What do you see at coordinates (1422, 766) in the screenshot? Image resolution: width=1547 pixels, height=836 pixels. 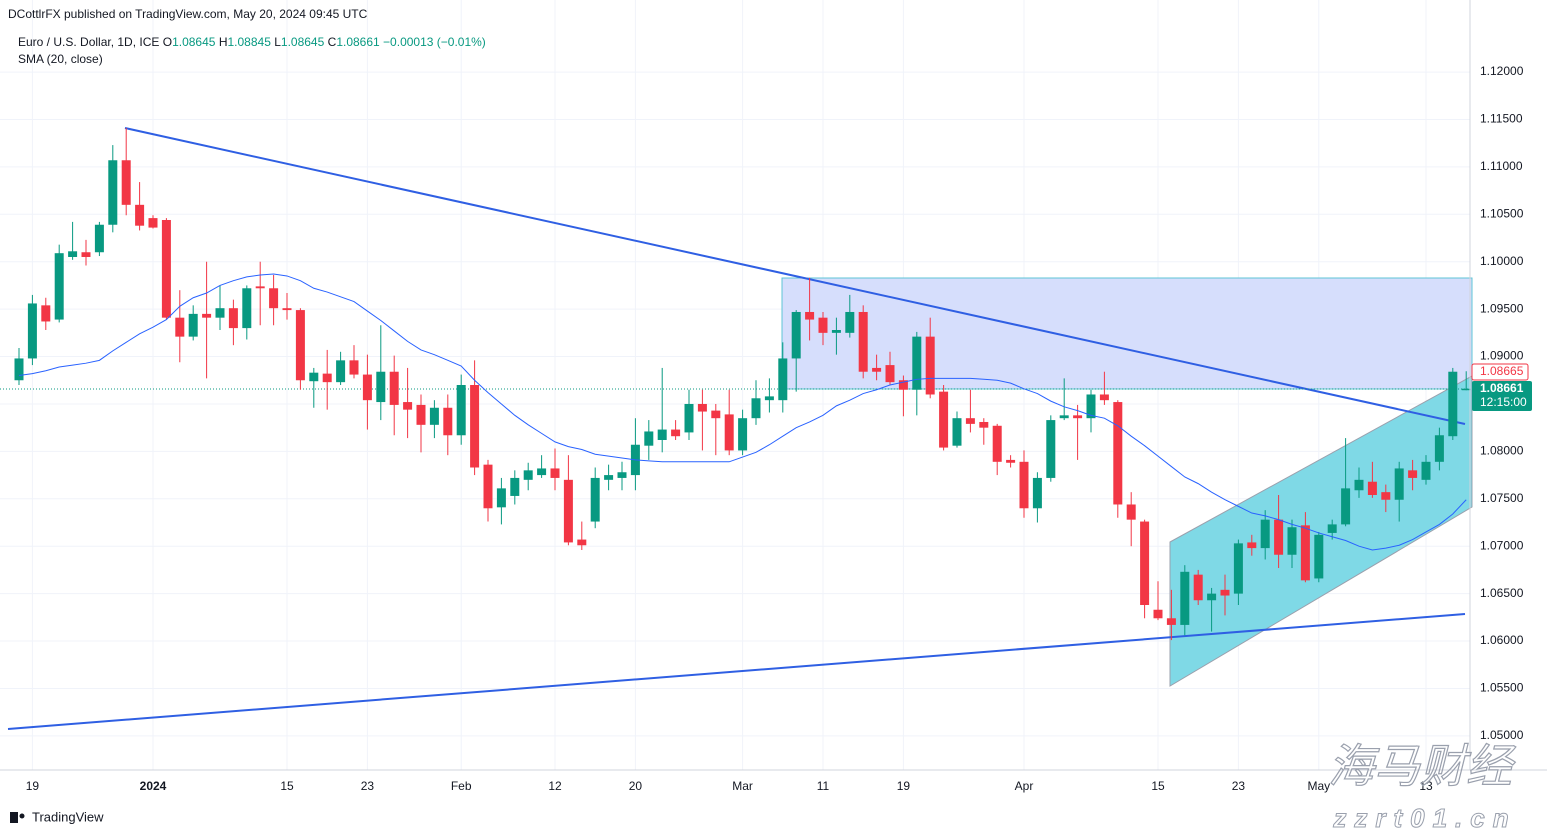 I see `watermark: 海马财经` at bounding box center [1422, 766].